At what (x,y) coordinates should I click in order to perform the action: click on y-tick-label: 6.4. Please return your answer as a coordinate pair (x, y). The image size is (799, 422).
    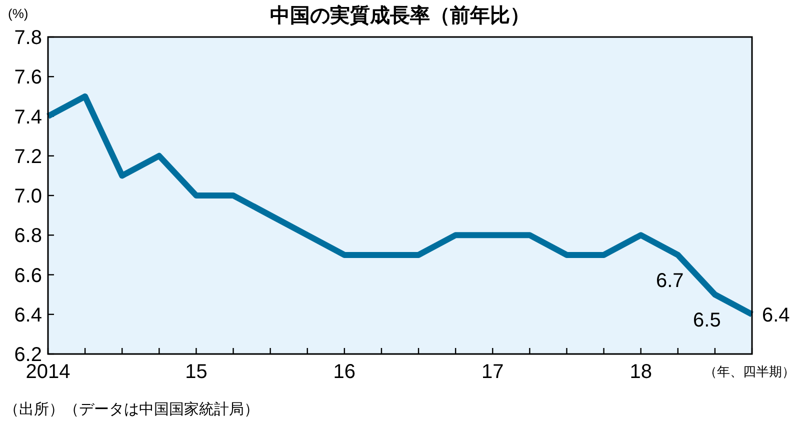
    Looking at the image, I should click on (28, 315).